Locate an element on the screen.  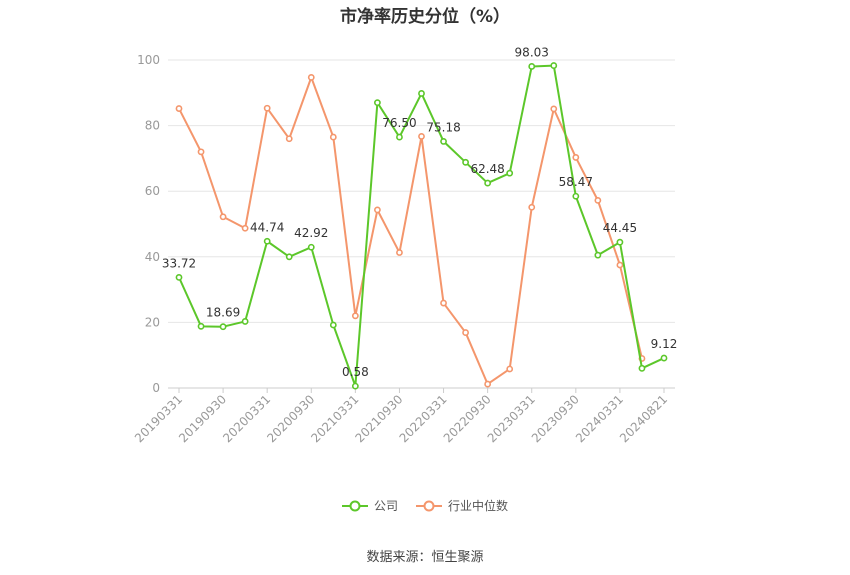
legend-item-industry-median: 行业中位数 is located at coordinates (462, 505).